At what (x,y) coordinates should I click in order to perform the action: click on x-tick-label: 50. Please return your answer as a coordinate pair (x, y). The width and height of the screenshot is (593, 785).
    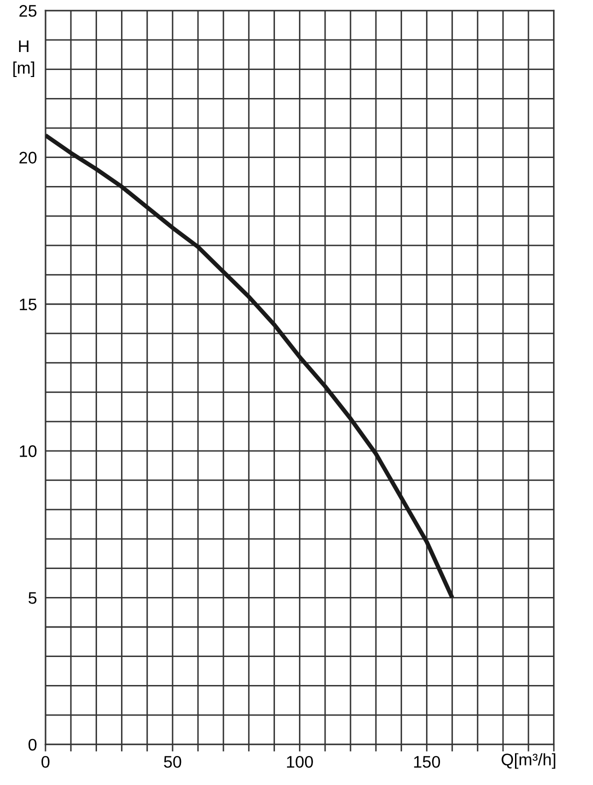
    Looking at the image, I should click on (173, 762).